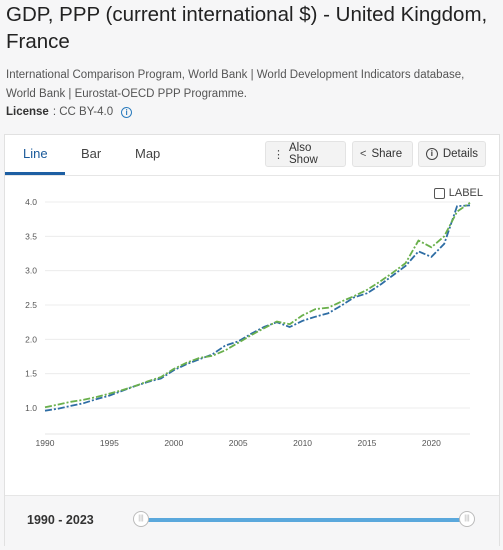 The width and height of the screenshot is (503, 550). I want to click on y-tick-label: 1.0, so click(31, 408).